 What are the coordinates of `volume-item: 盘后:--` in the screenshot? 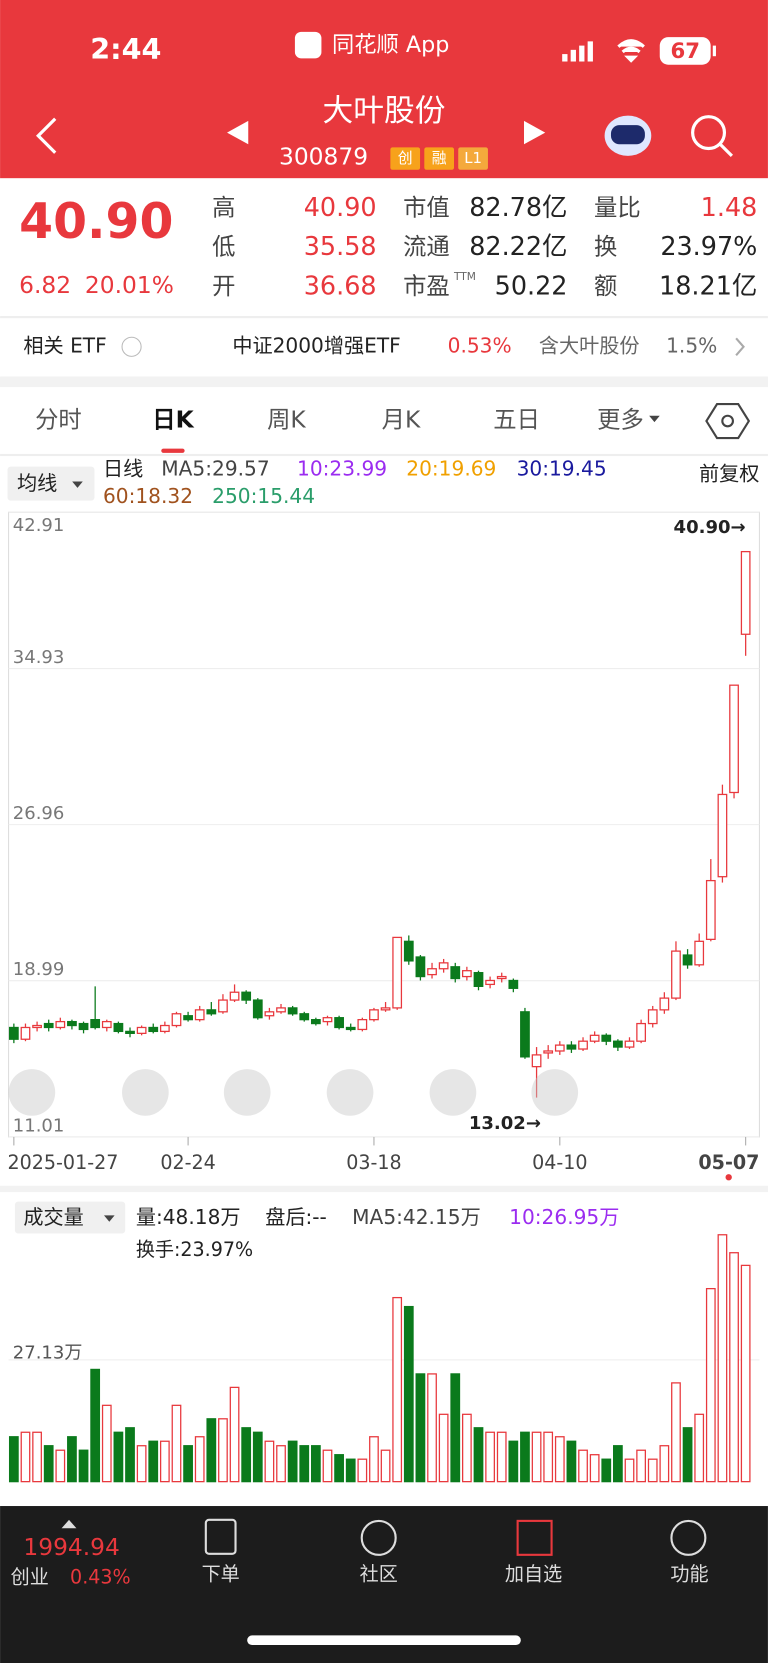 It's located at (296, 1217).